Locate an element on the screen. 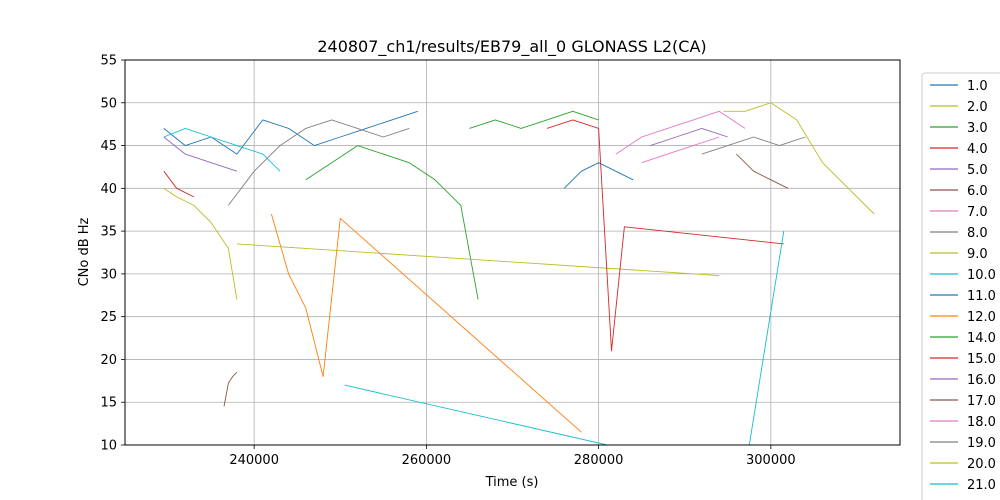 This screenshot has height=500, width=1000. y-tick-label: 15 is located at coordinates (108, 403).